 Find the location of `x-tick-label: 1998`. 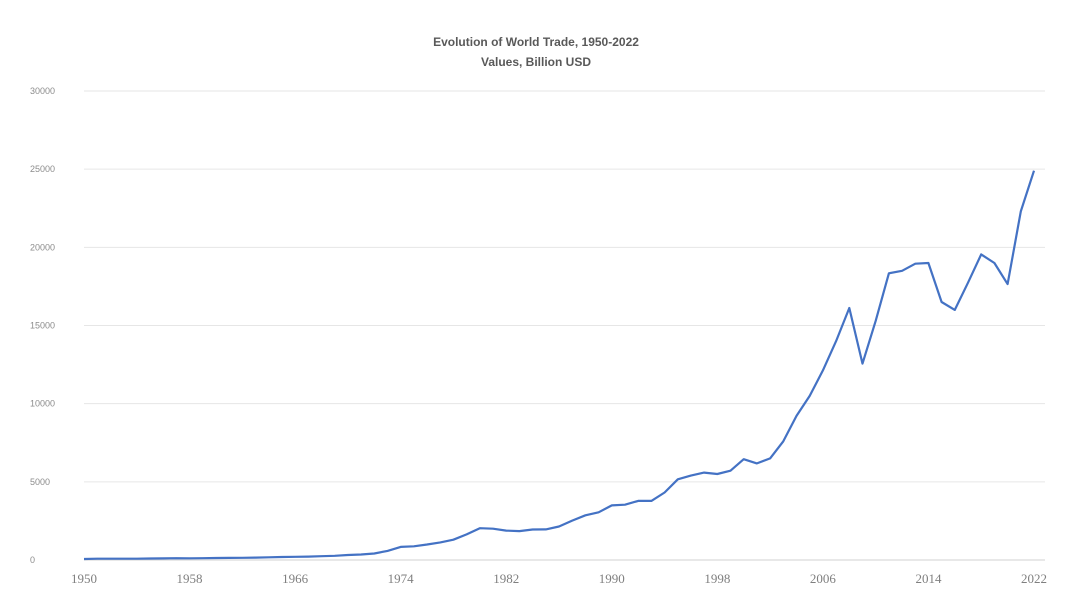

x-tick-label: 1998 is located at coordinates (717, 578).